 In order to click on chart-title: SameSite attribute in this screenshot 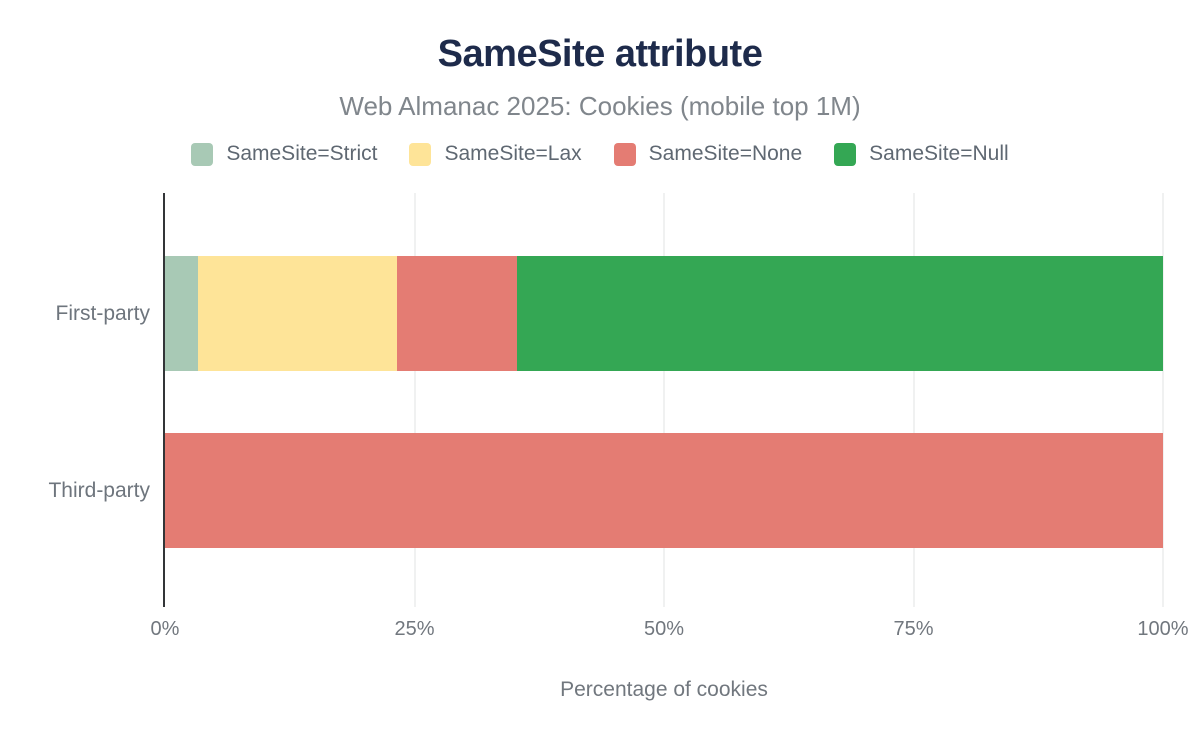, I will do `click(600, 54)`.